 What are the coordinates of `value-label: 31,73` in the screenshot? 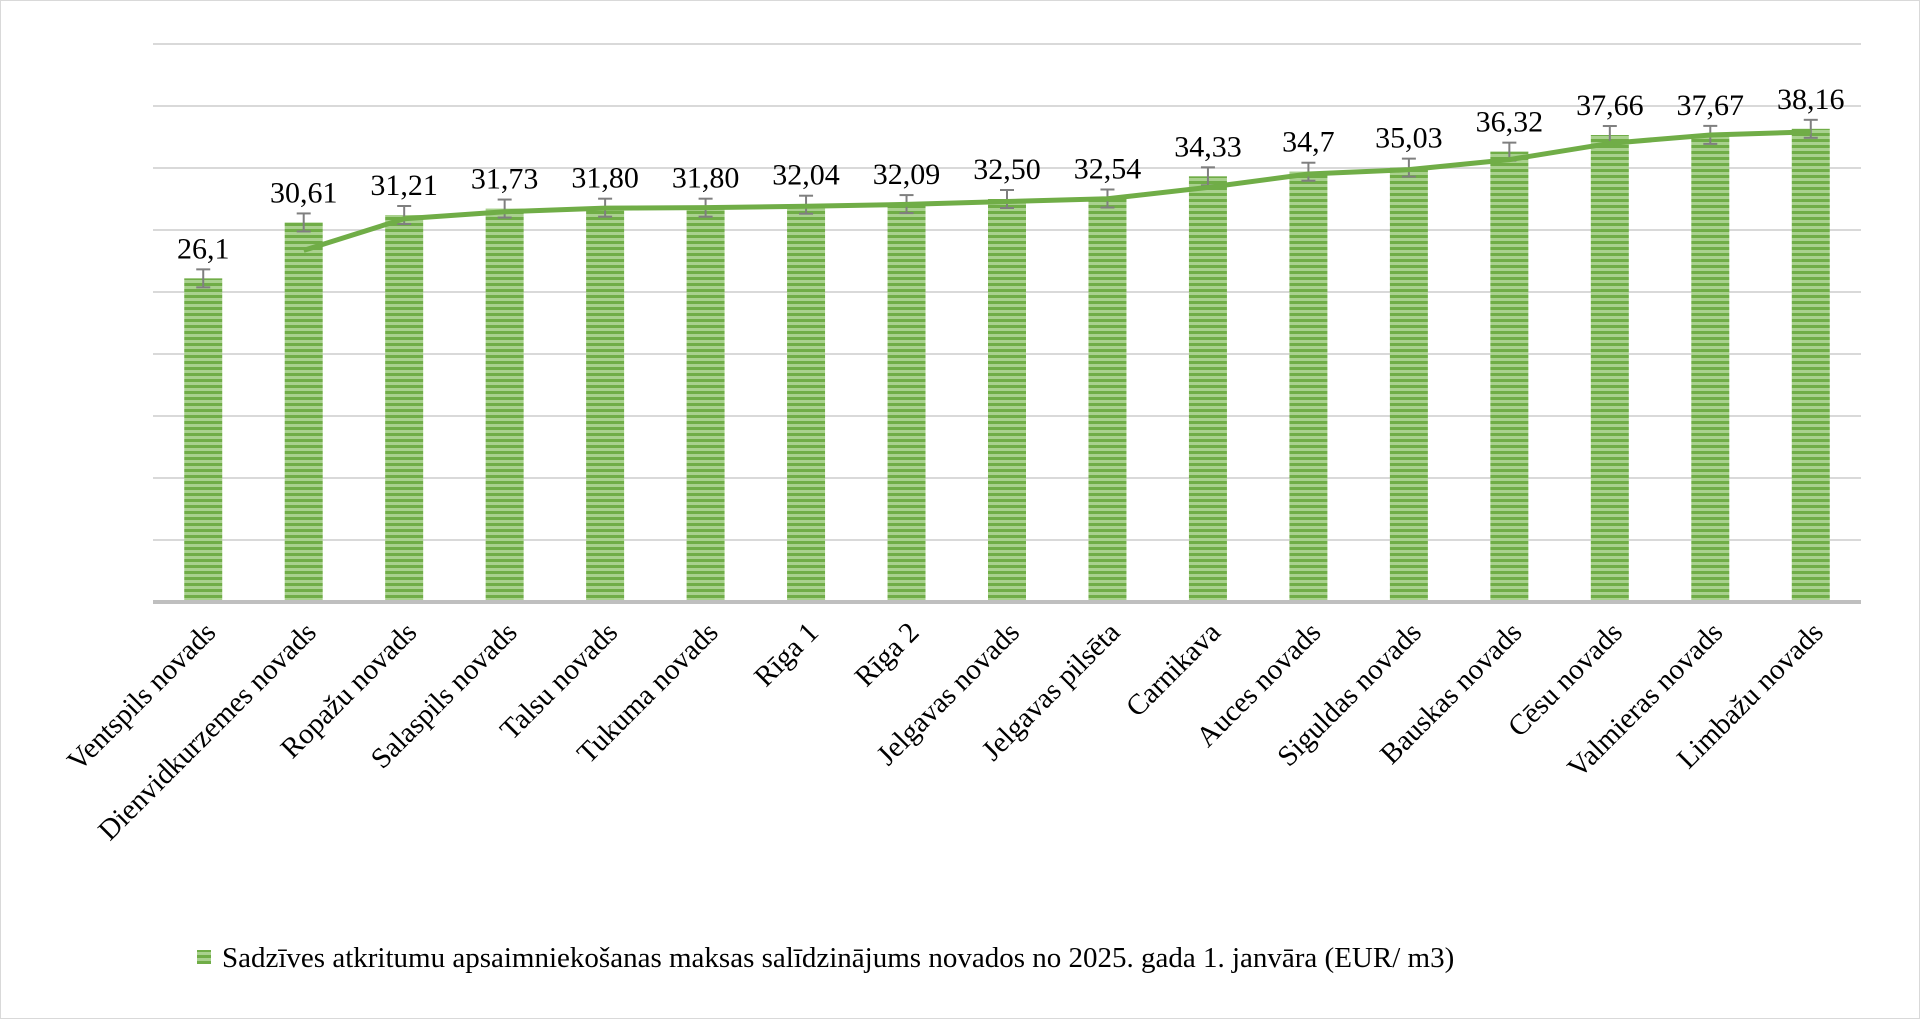 It's located at (505, 179).